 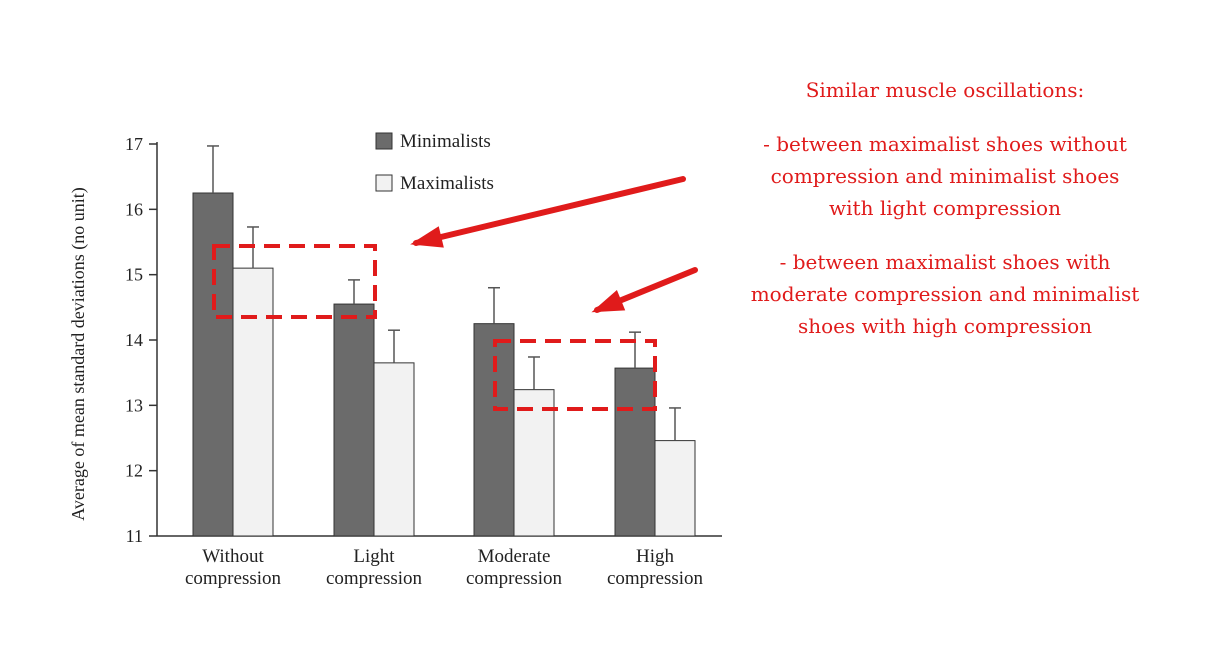 I want to click on arrow-1-shaft, so click(x=549, y=211).